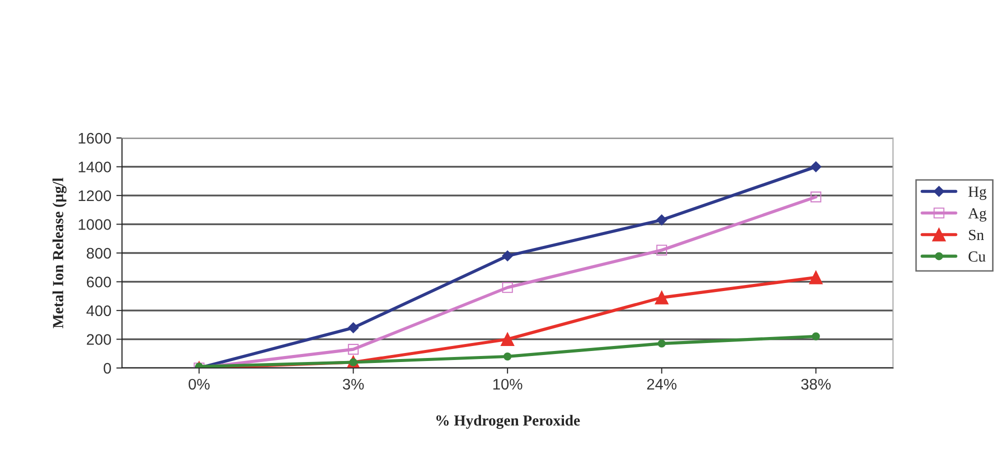  I want to click on y-tick-label: 1200, so click(94, 196).